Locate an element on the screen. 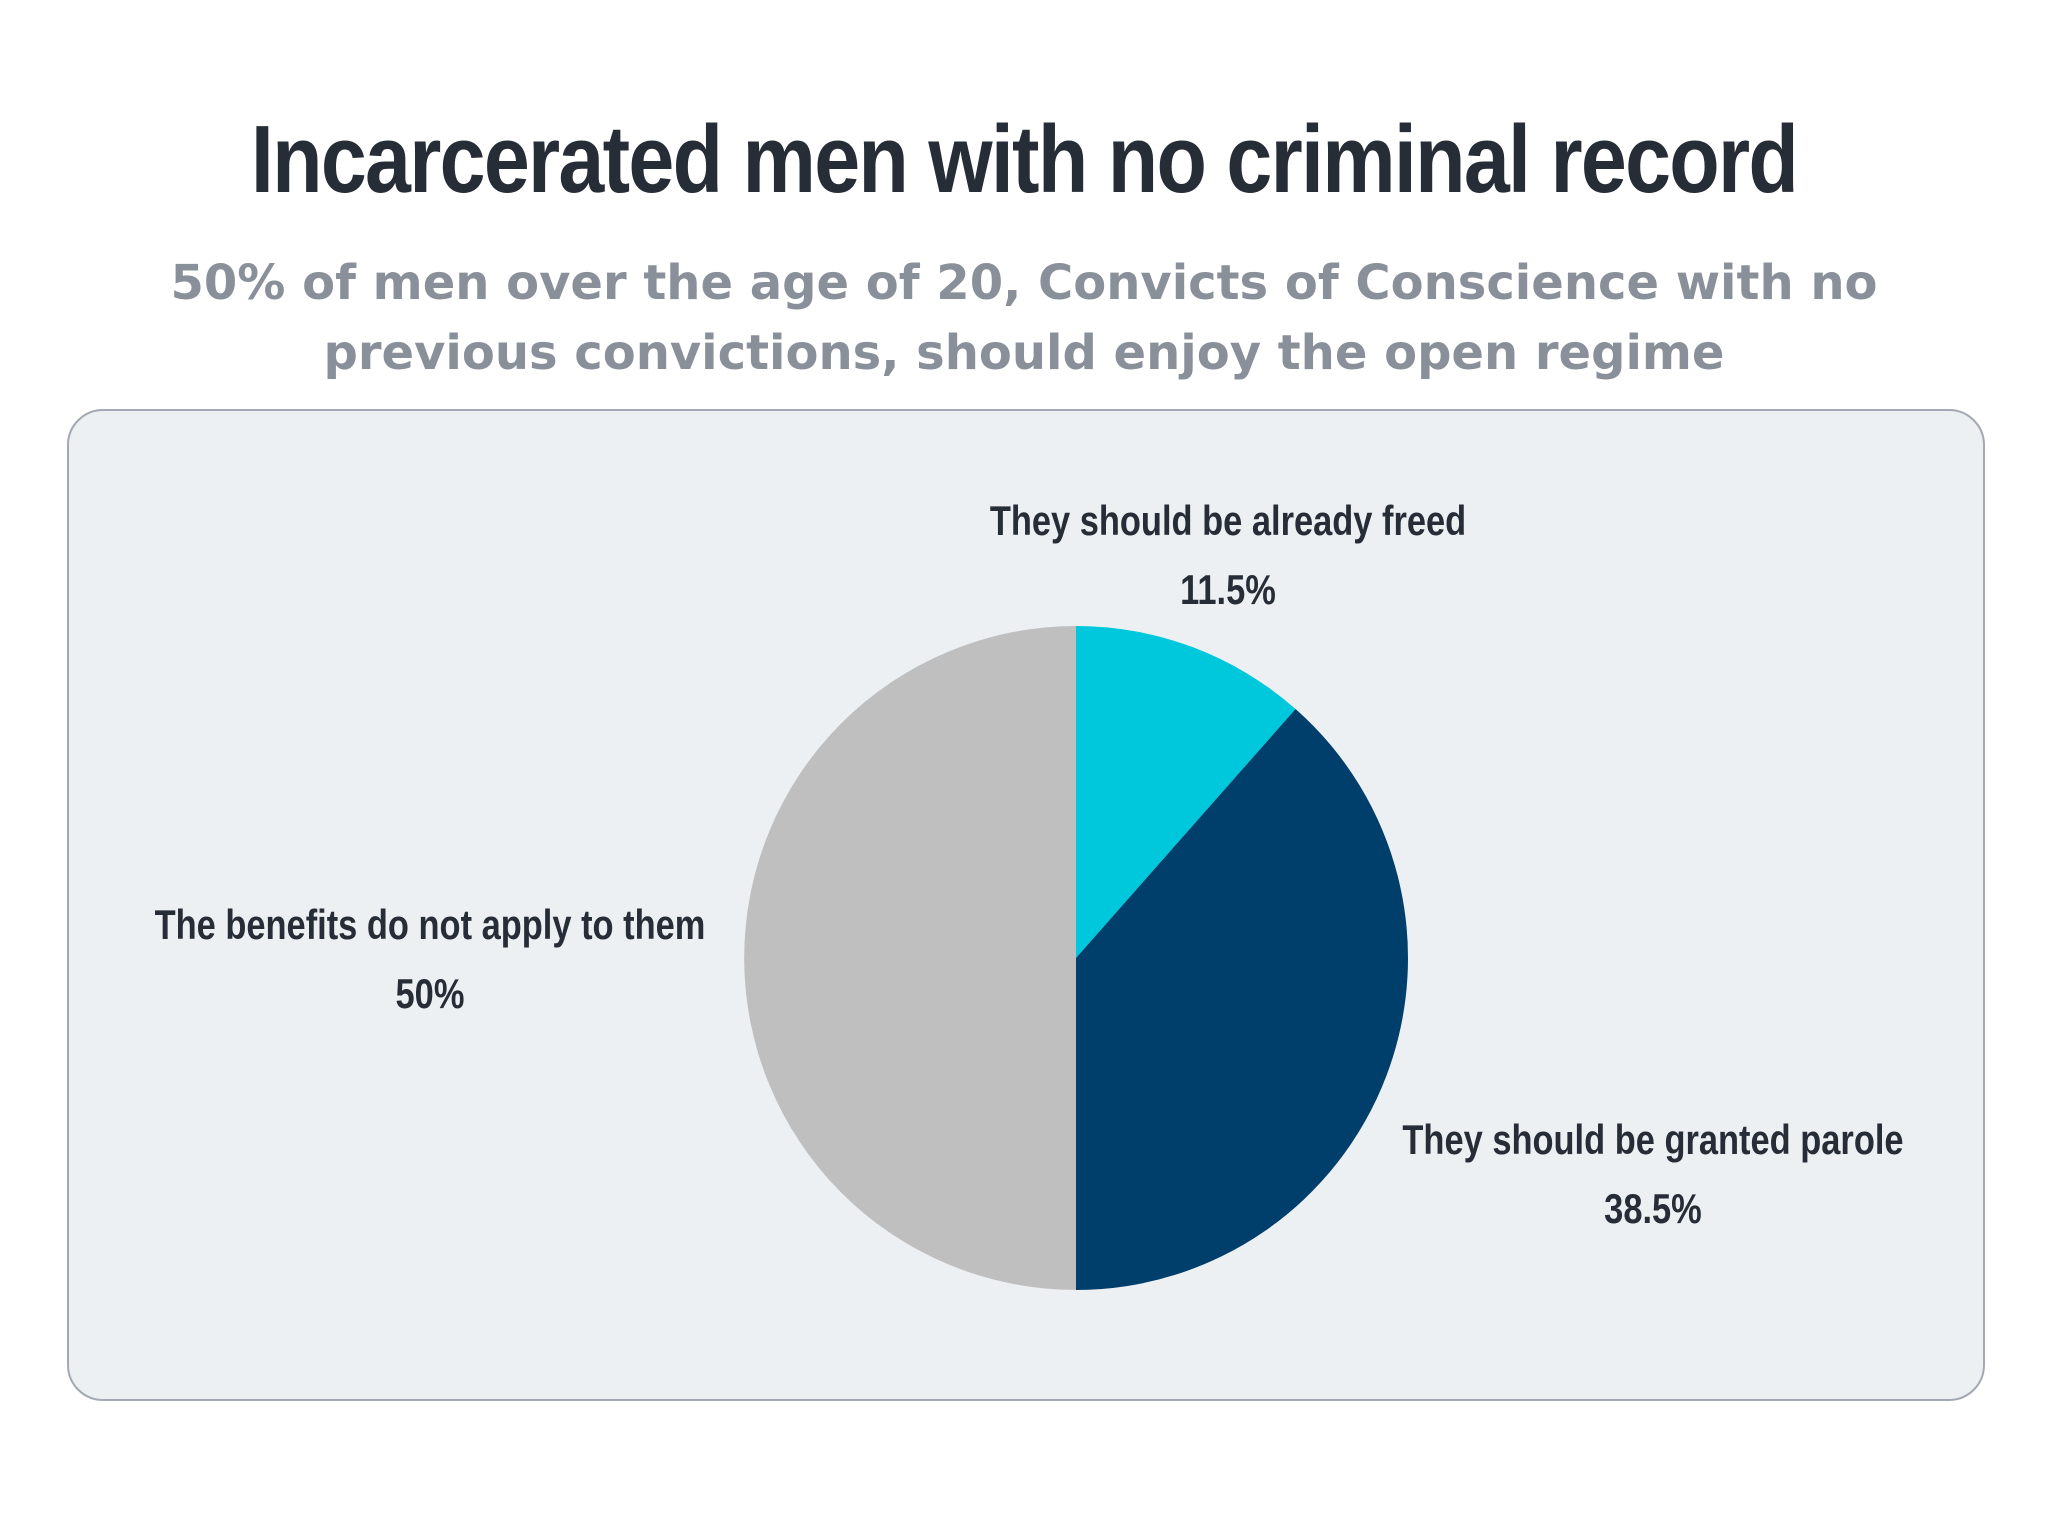 The width and height of the screenshot is (2048, 1536). slice-label-1: They should be already freed is located at coordinates (1228, 521).